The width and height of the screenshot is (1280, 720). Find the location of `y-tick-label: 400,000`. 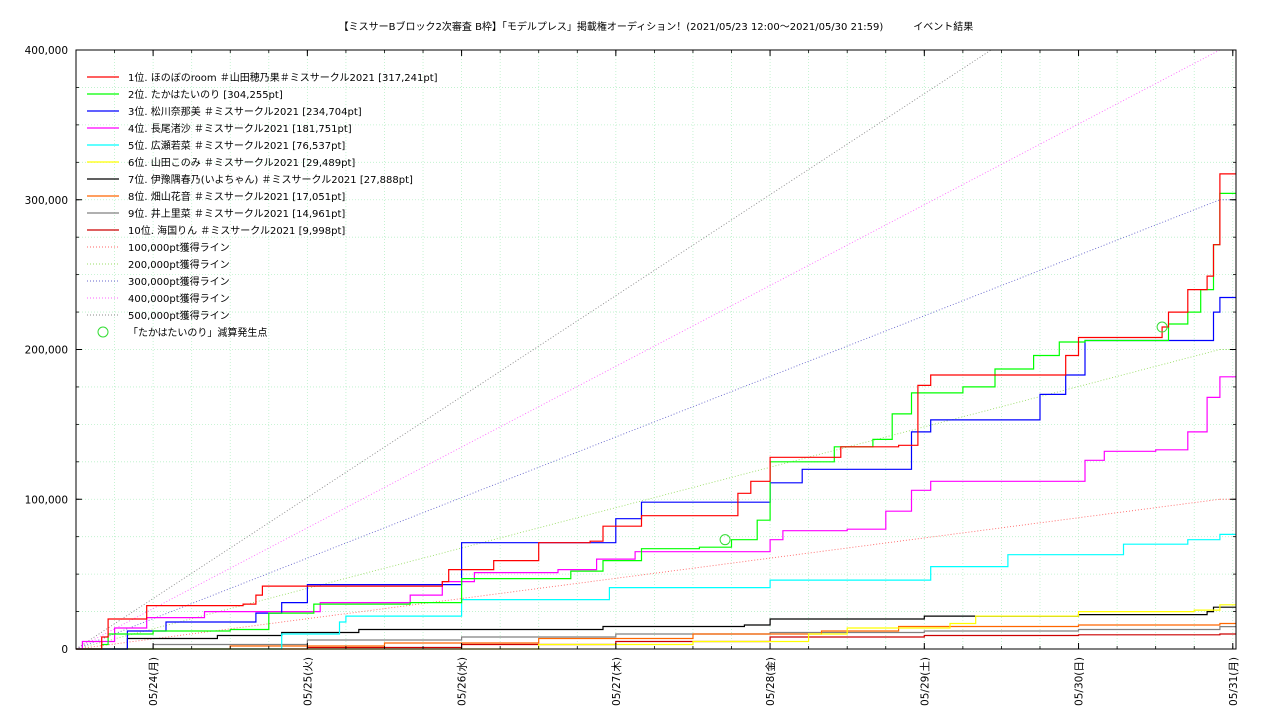

y-tick-label: 400,000 is located at coordinates (46, 51).